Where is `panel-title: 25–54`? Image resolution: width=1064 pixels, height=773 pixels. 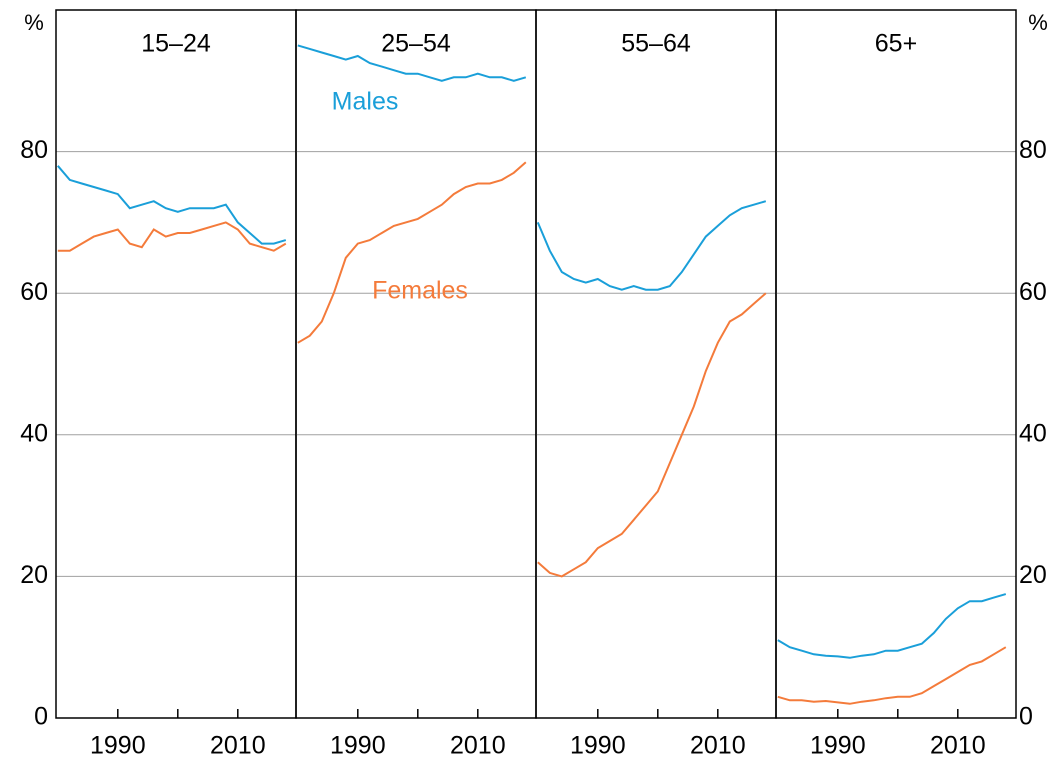 panel-title: 25–54 is located at coordinates (416, 44).